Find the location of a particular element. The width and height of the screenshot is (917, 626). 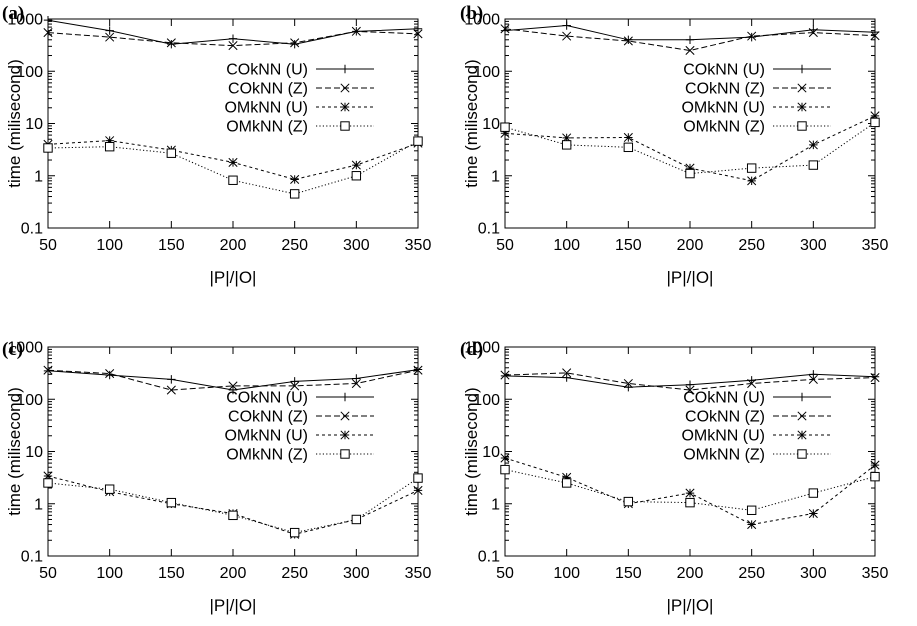

y-axis-title: time (milisecond) is located at coordinates (14, 451).